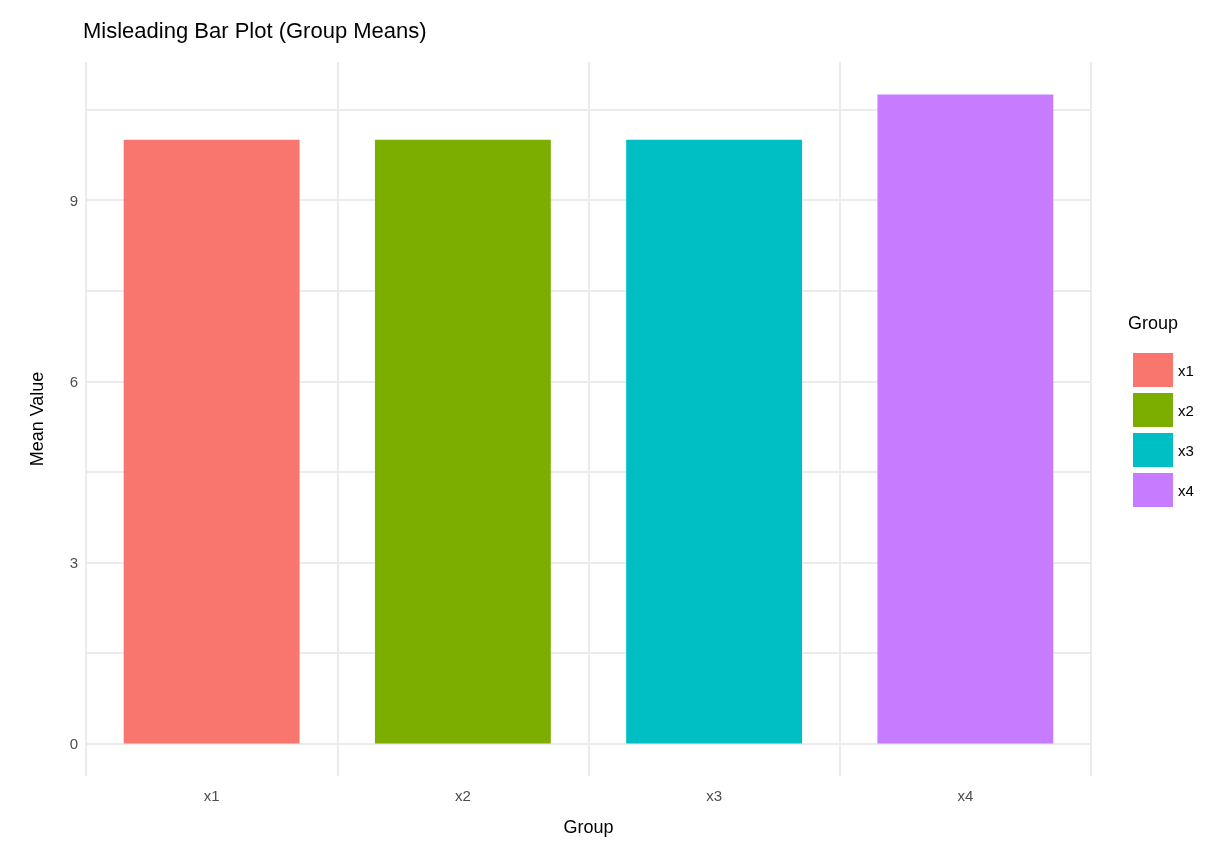 The image size is (1229, 849). I want to click on legend-label: x1, so click(1186, 370).